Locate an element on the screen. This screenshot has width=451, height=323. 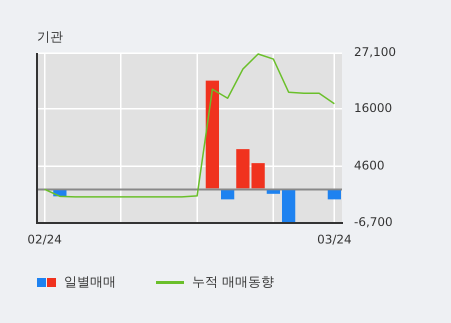
y-tick-label: 27,100 is located at coordinates (375, 52).